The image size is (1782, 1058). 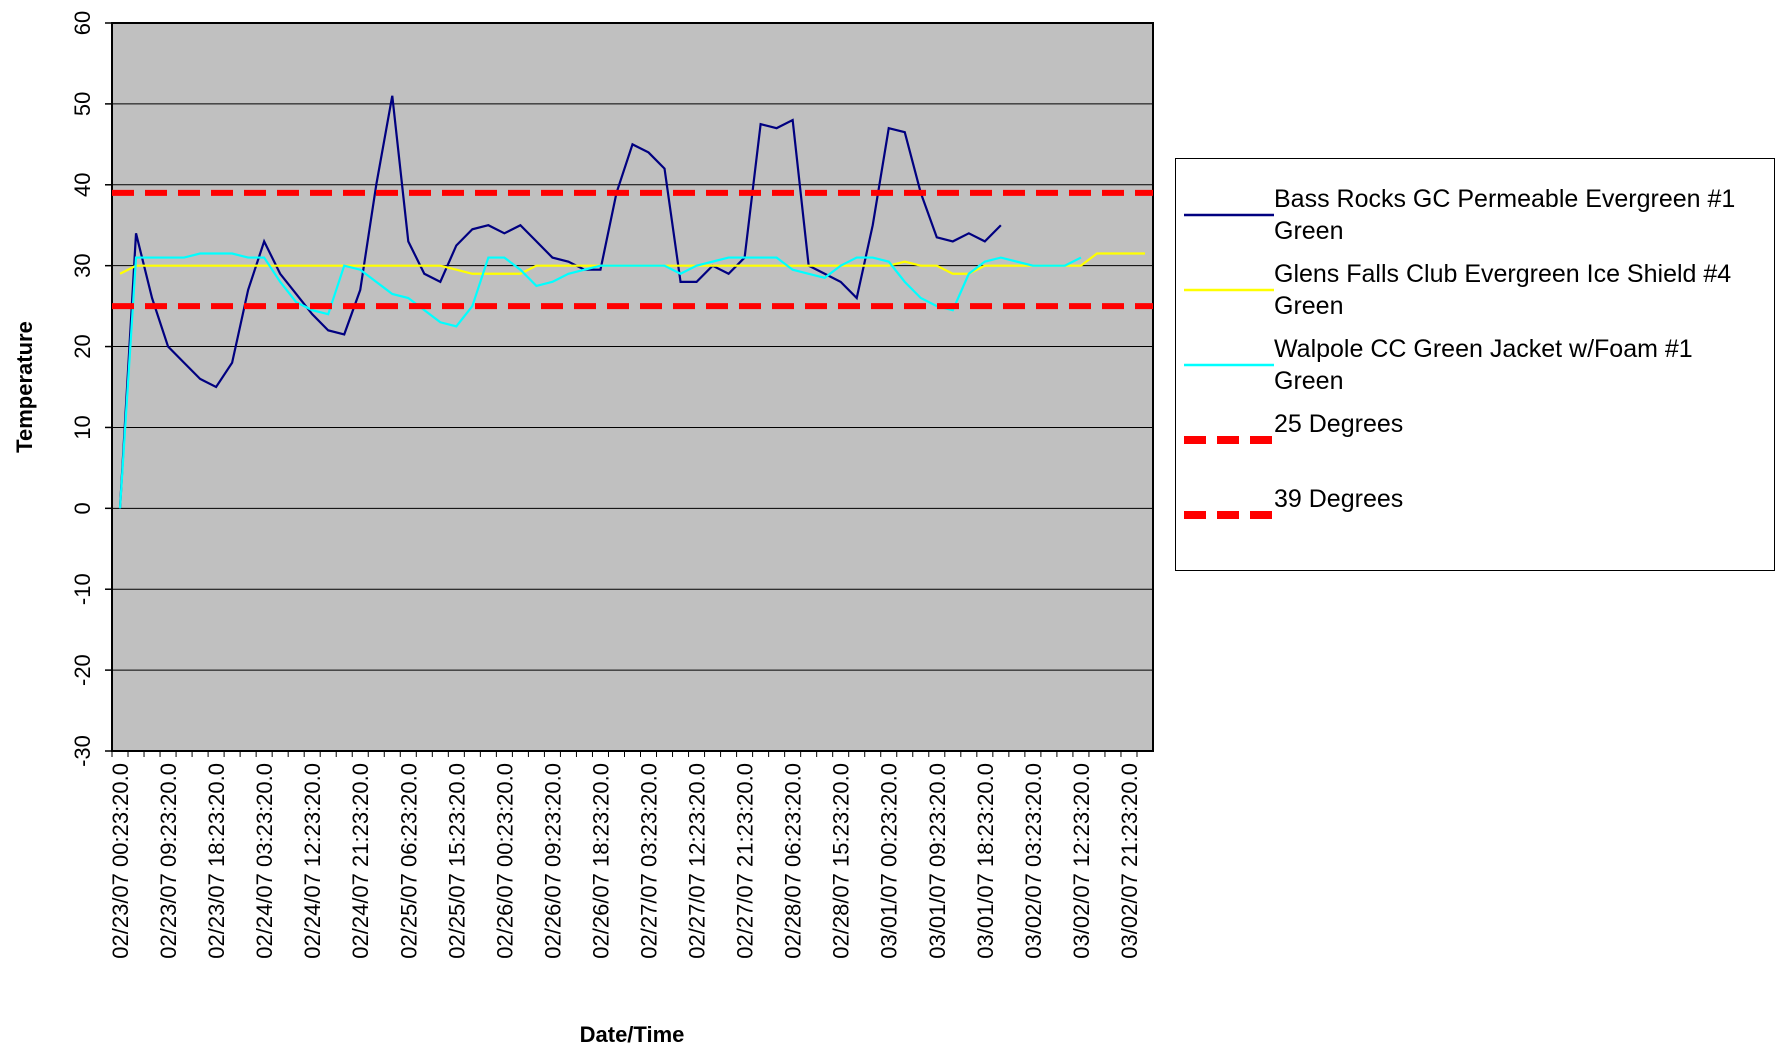 What do you see at coordinates (745, 861) in the screenshot?
I see `x-tick-label: 02/27/07 21:23:20.0` at bounding box center [745, 861].